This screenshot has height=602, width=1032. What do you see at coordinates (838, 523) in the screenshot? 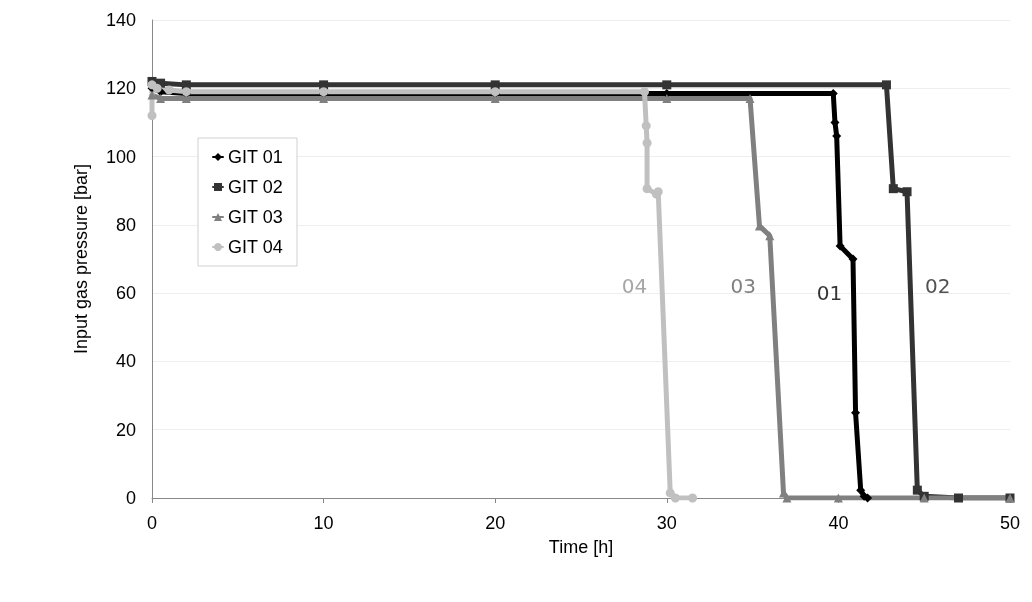
I see `x-tick-label: 40` at bounding box center [838, 523].